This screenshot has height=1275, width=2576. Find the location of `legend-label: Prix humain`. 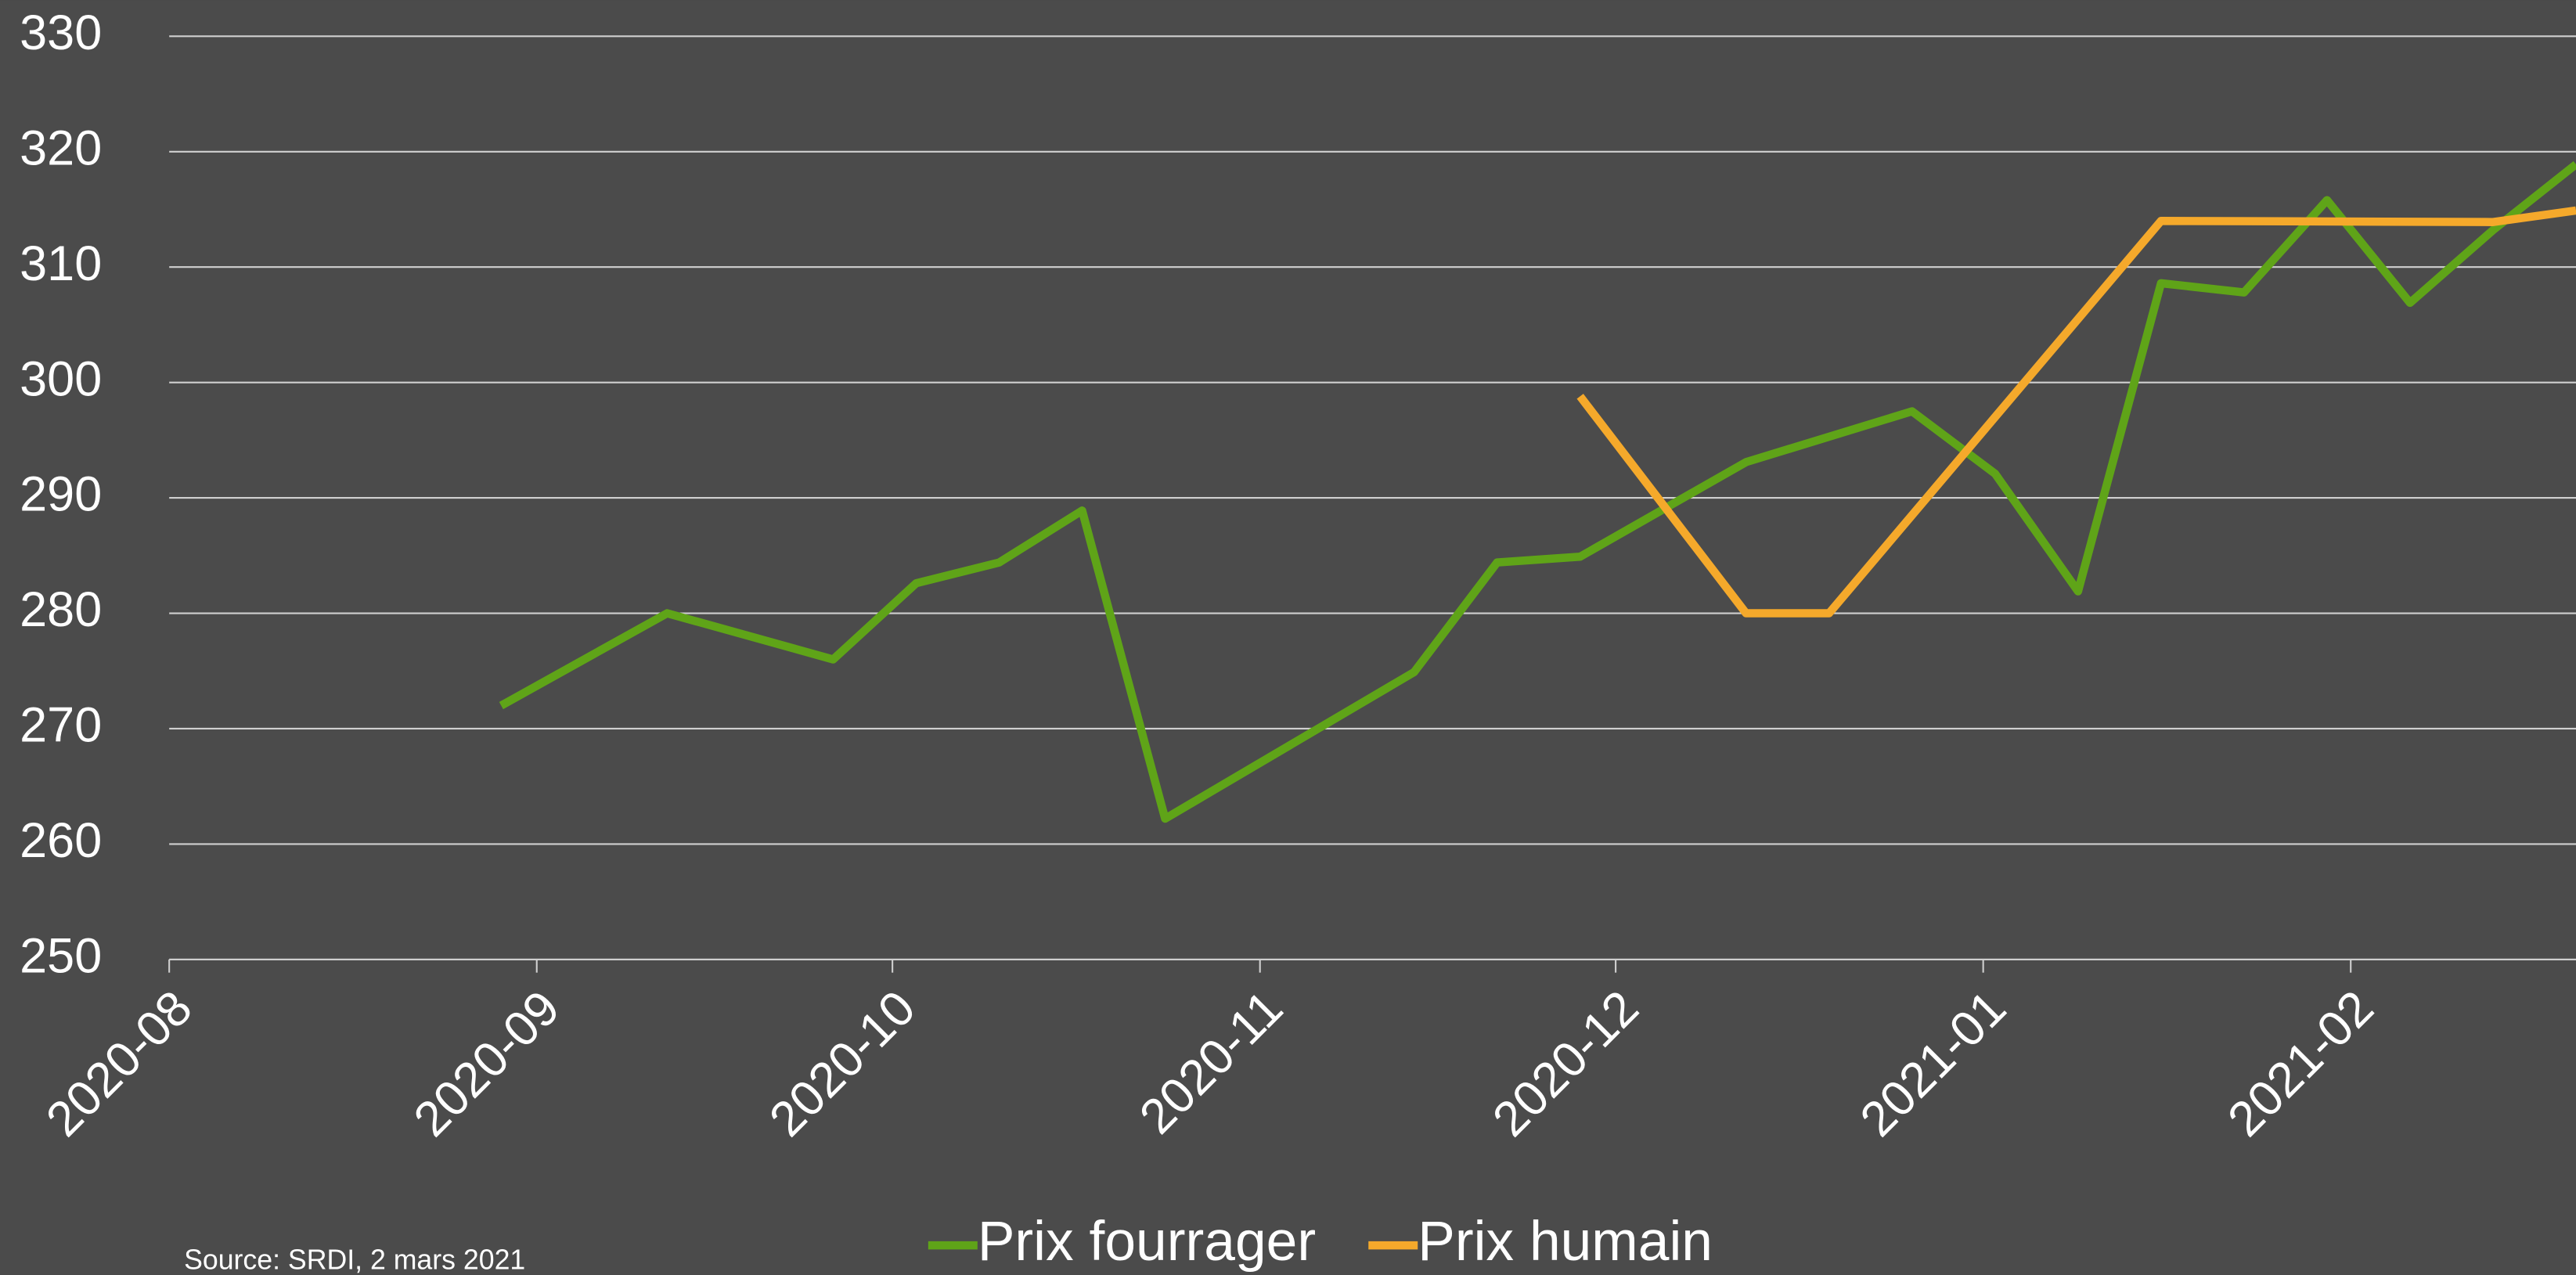

legend-label: Prix humain is located at coordinates (1565, 1241).